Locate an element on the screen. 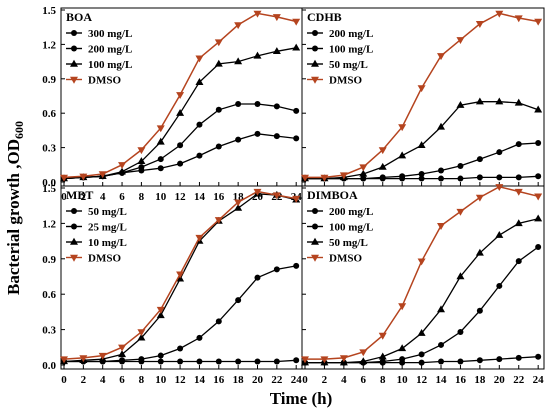  legend-label: 50 mg/L is located at coordinates (107, 212).